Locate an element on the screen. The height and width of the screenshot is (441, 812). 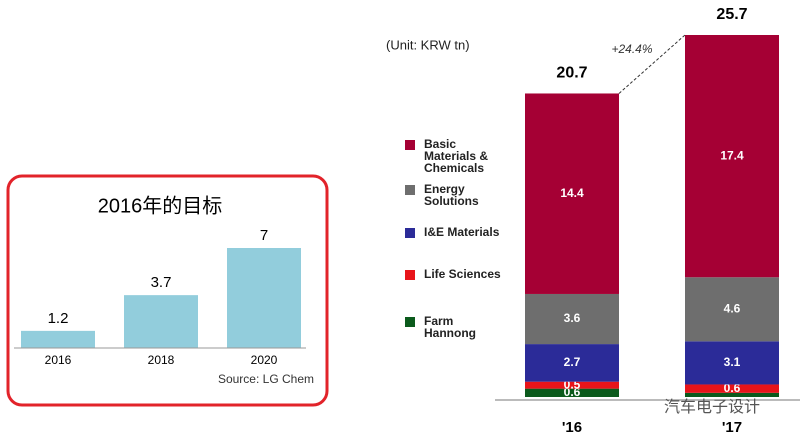
watermark: 汽车电子设计 is located at coordinates (712, 407).